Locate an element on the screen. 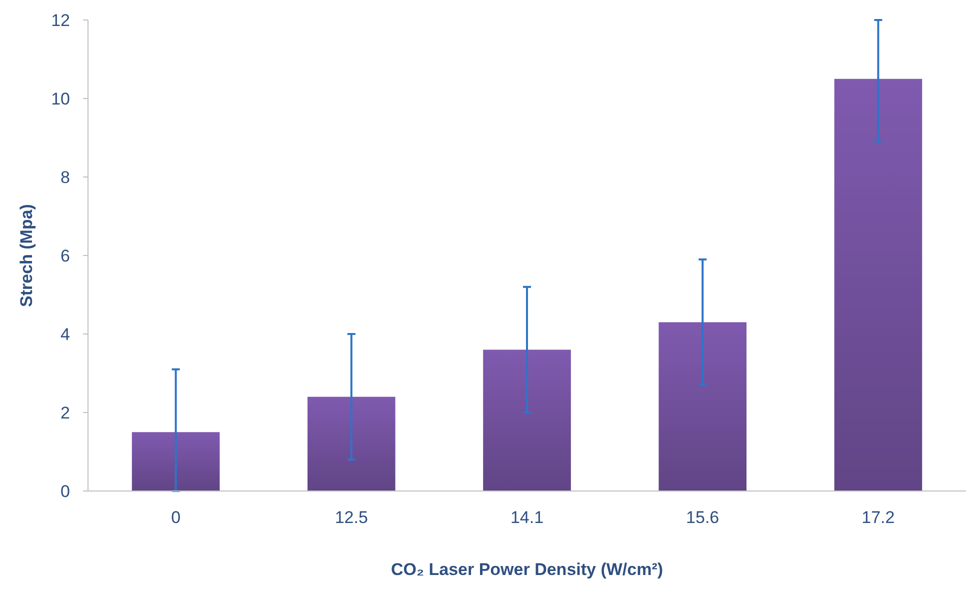  y-tick-label: 2 is located at coordinates (65, 412).